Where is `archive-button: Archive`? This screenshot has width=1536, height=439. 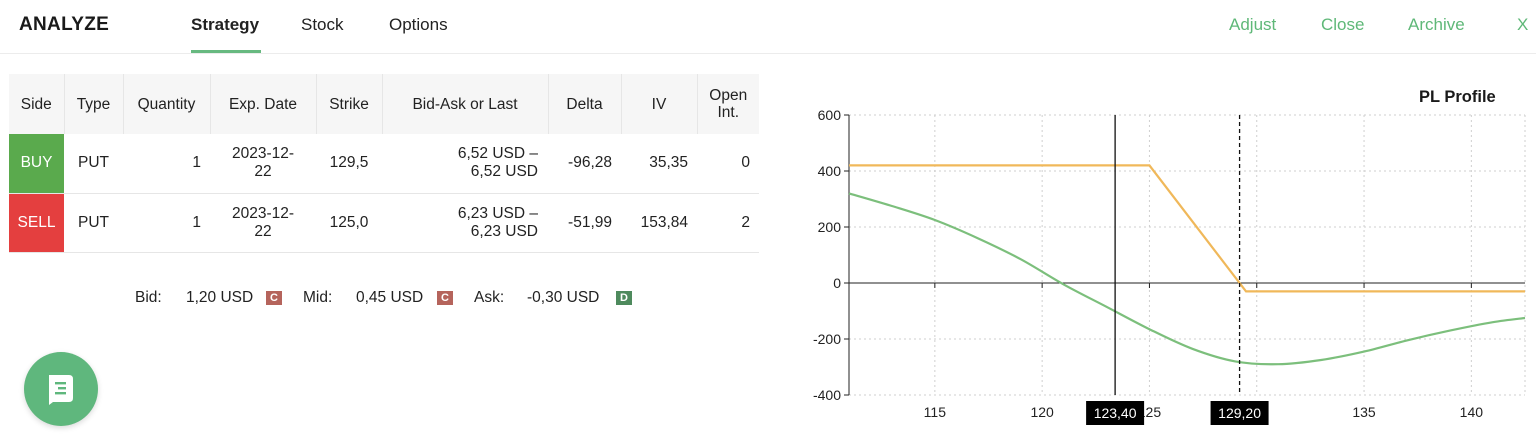 archive-button: Archive is located at coordinates (1436, 24).